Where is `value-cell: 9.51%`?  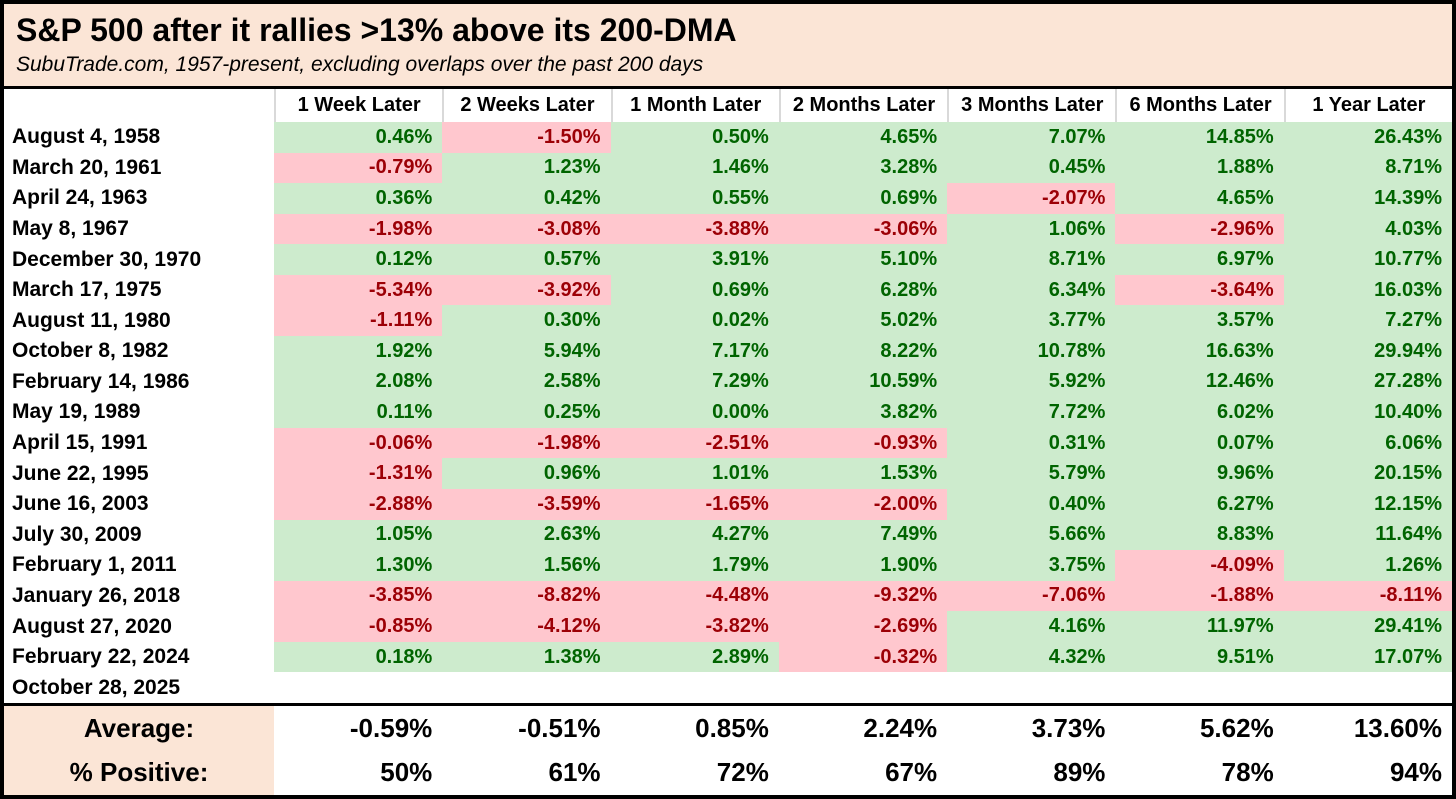
value-cell: 9.51% is located at coordinates (1199, 657).